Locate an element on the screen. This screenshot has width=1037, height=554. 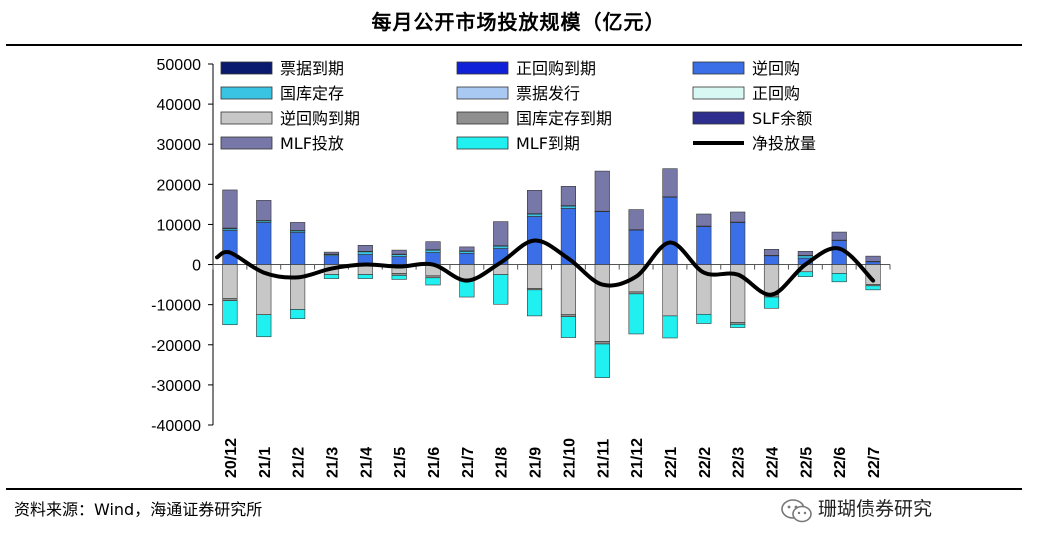
x-tick-label: 21/7 is located at coordinates (468, 462).